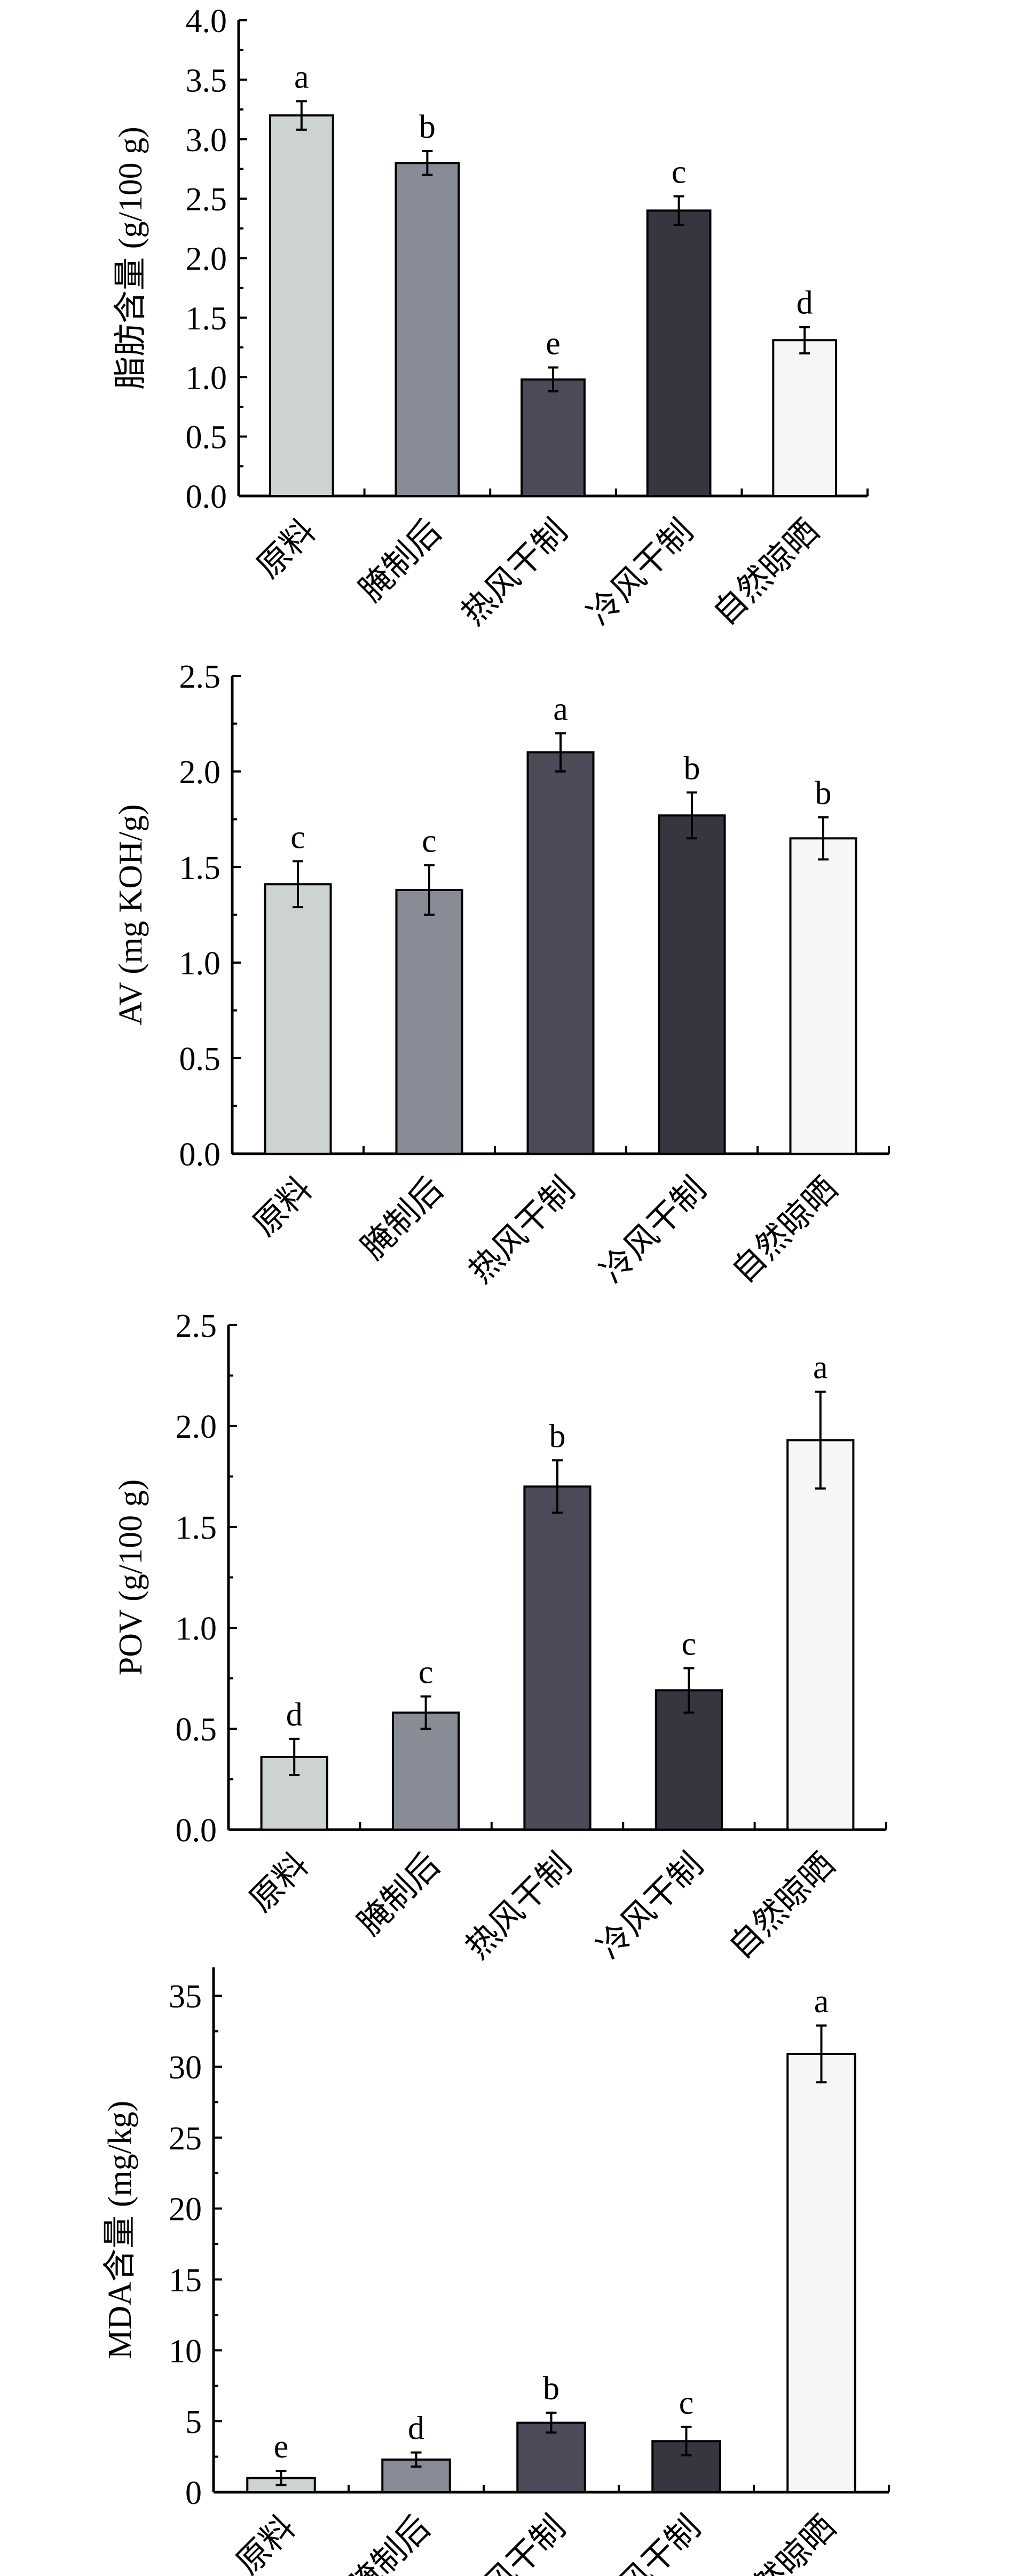 The height and width of the screenshot is (2576, 1009). Describe the element at coordinates (206, 21) in the screenshot. I see `y-tick-label: 4.0` at that location.